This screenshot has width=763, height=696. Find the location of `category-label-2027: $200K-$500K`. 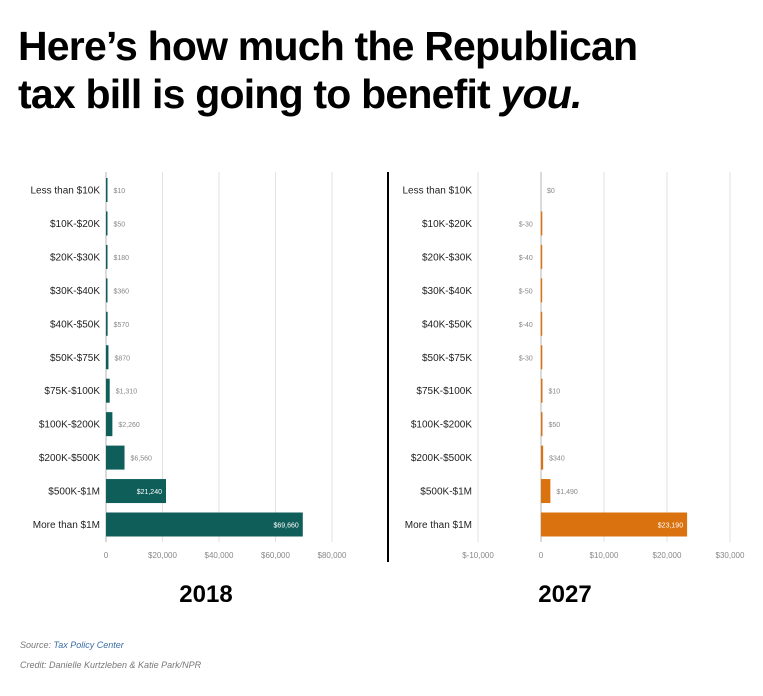

category-label-2027: $200K-$500K is located at coordinates (441, 458).